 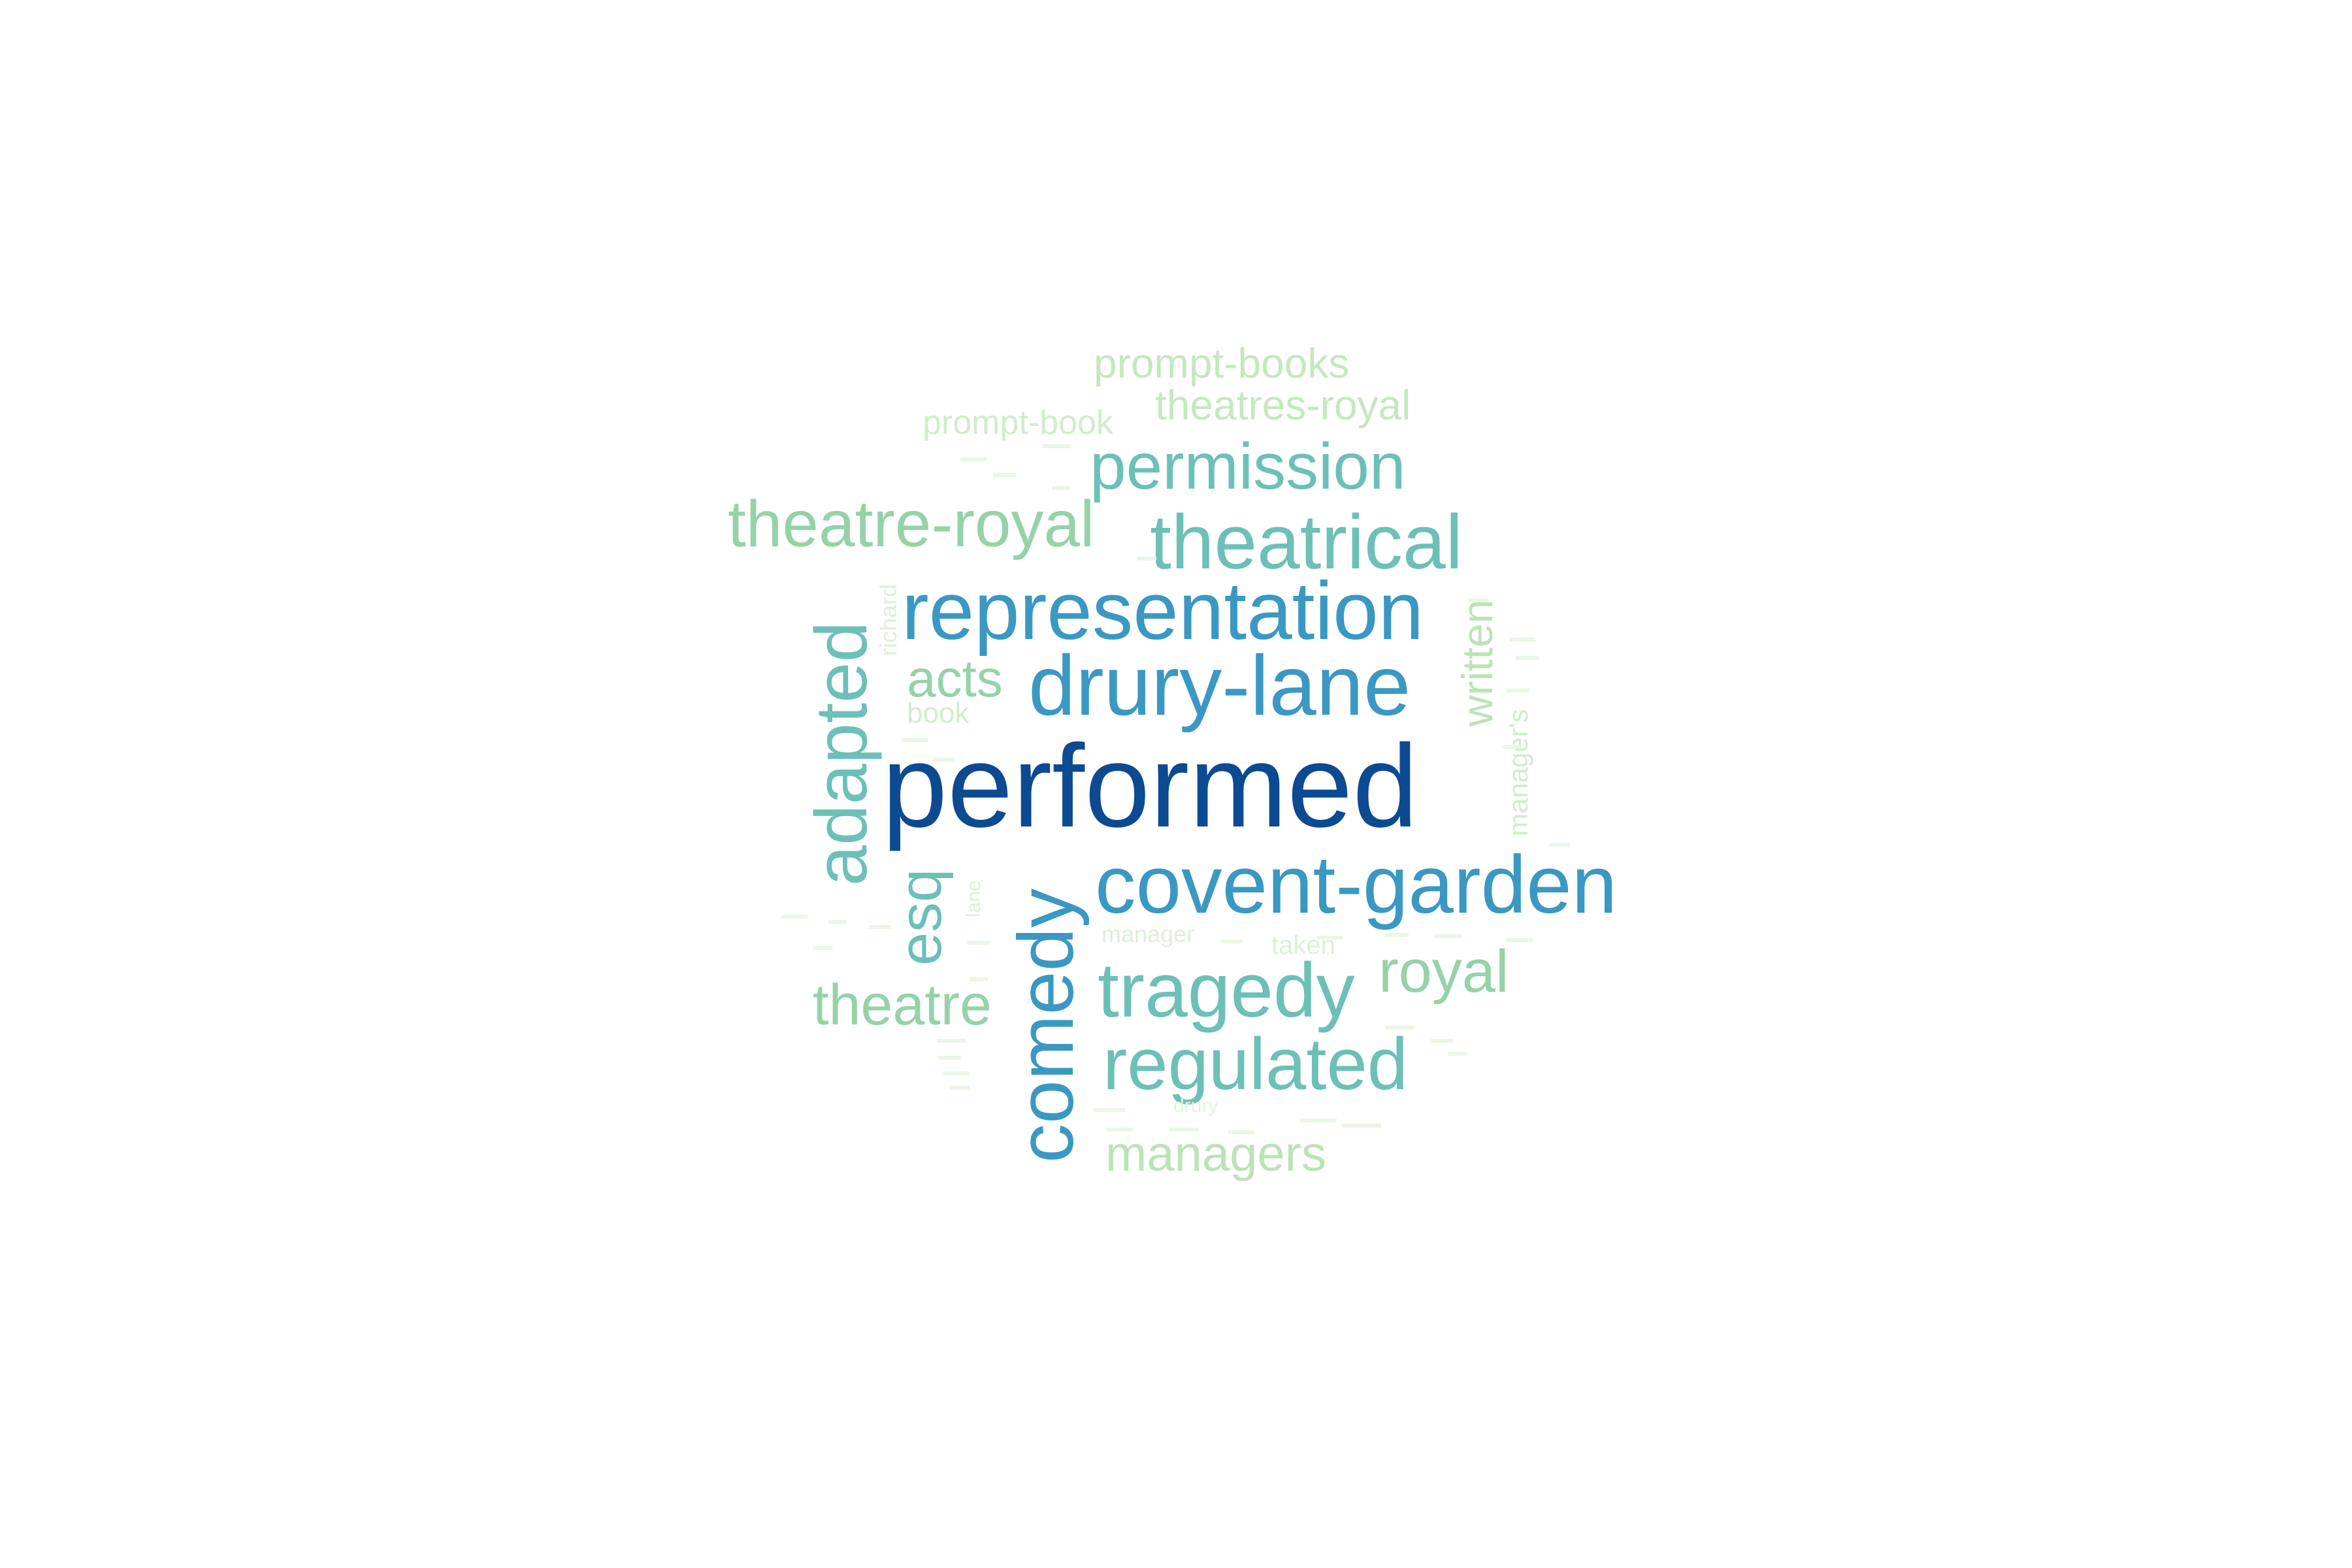 What do you see at coordinates (1018, 423) in the screenshot?
I see `word-prompt-book: prompt-book` at bounding box center [1018, 423].